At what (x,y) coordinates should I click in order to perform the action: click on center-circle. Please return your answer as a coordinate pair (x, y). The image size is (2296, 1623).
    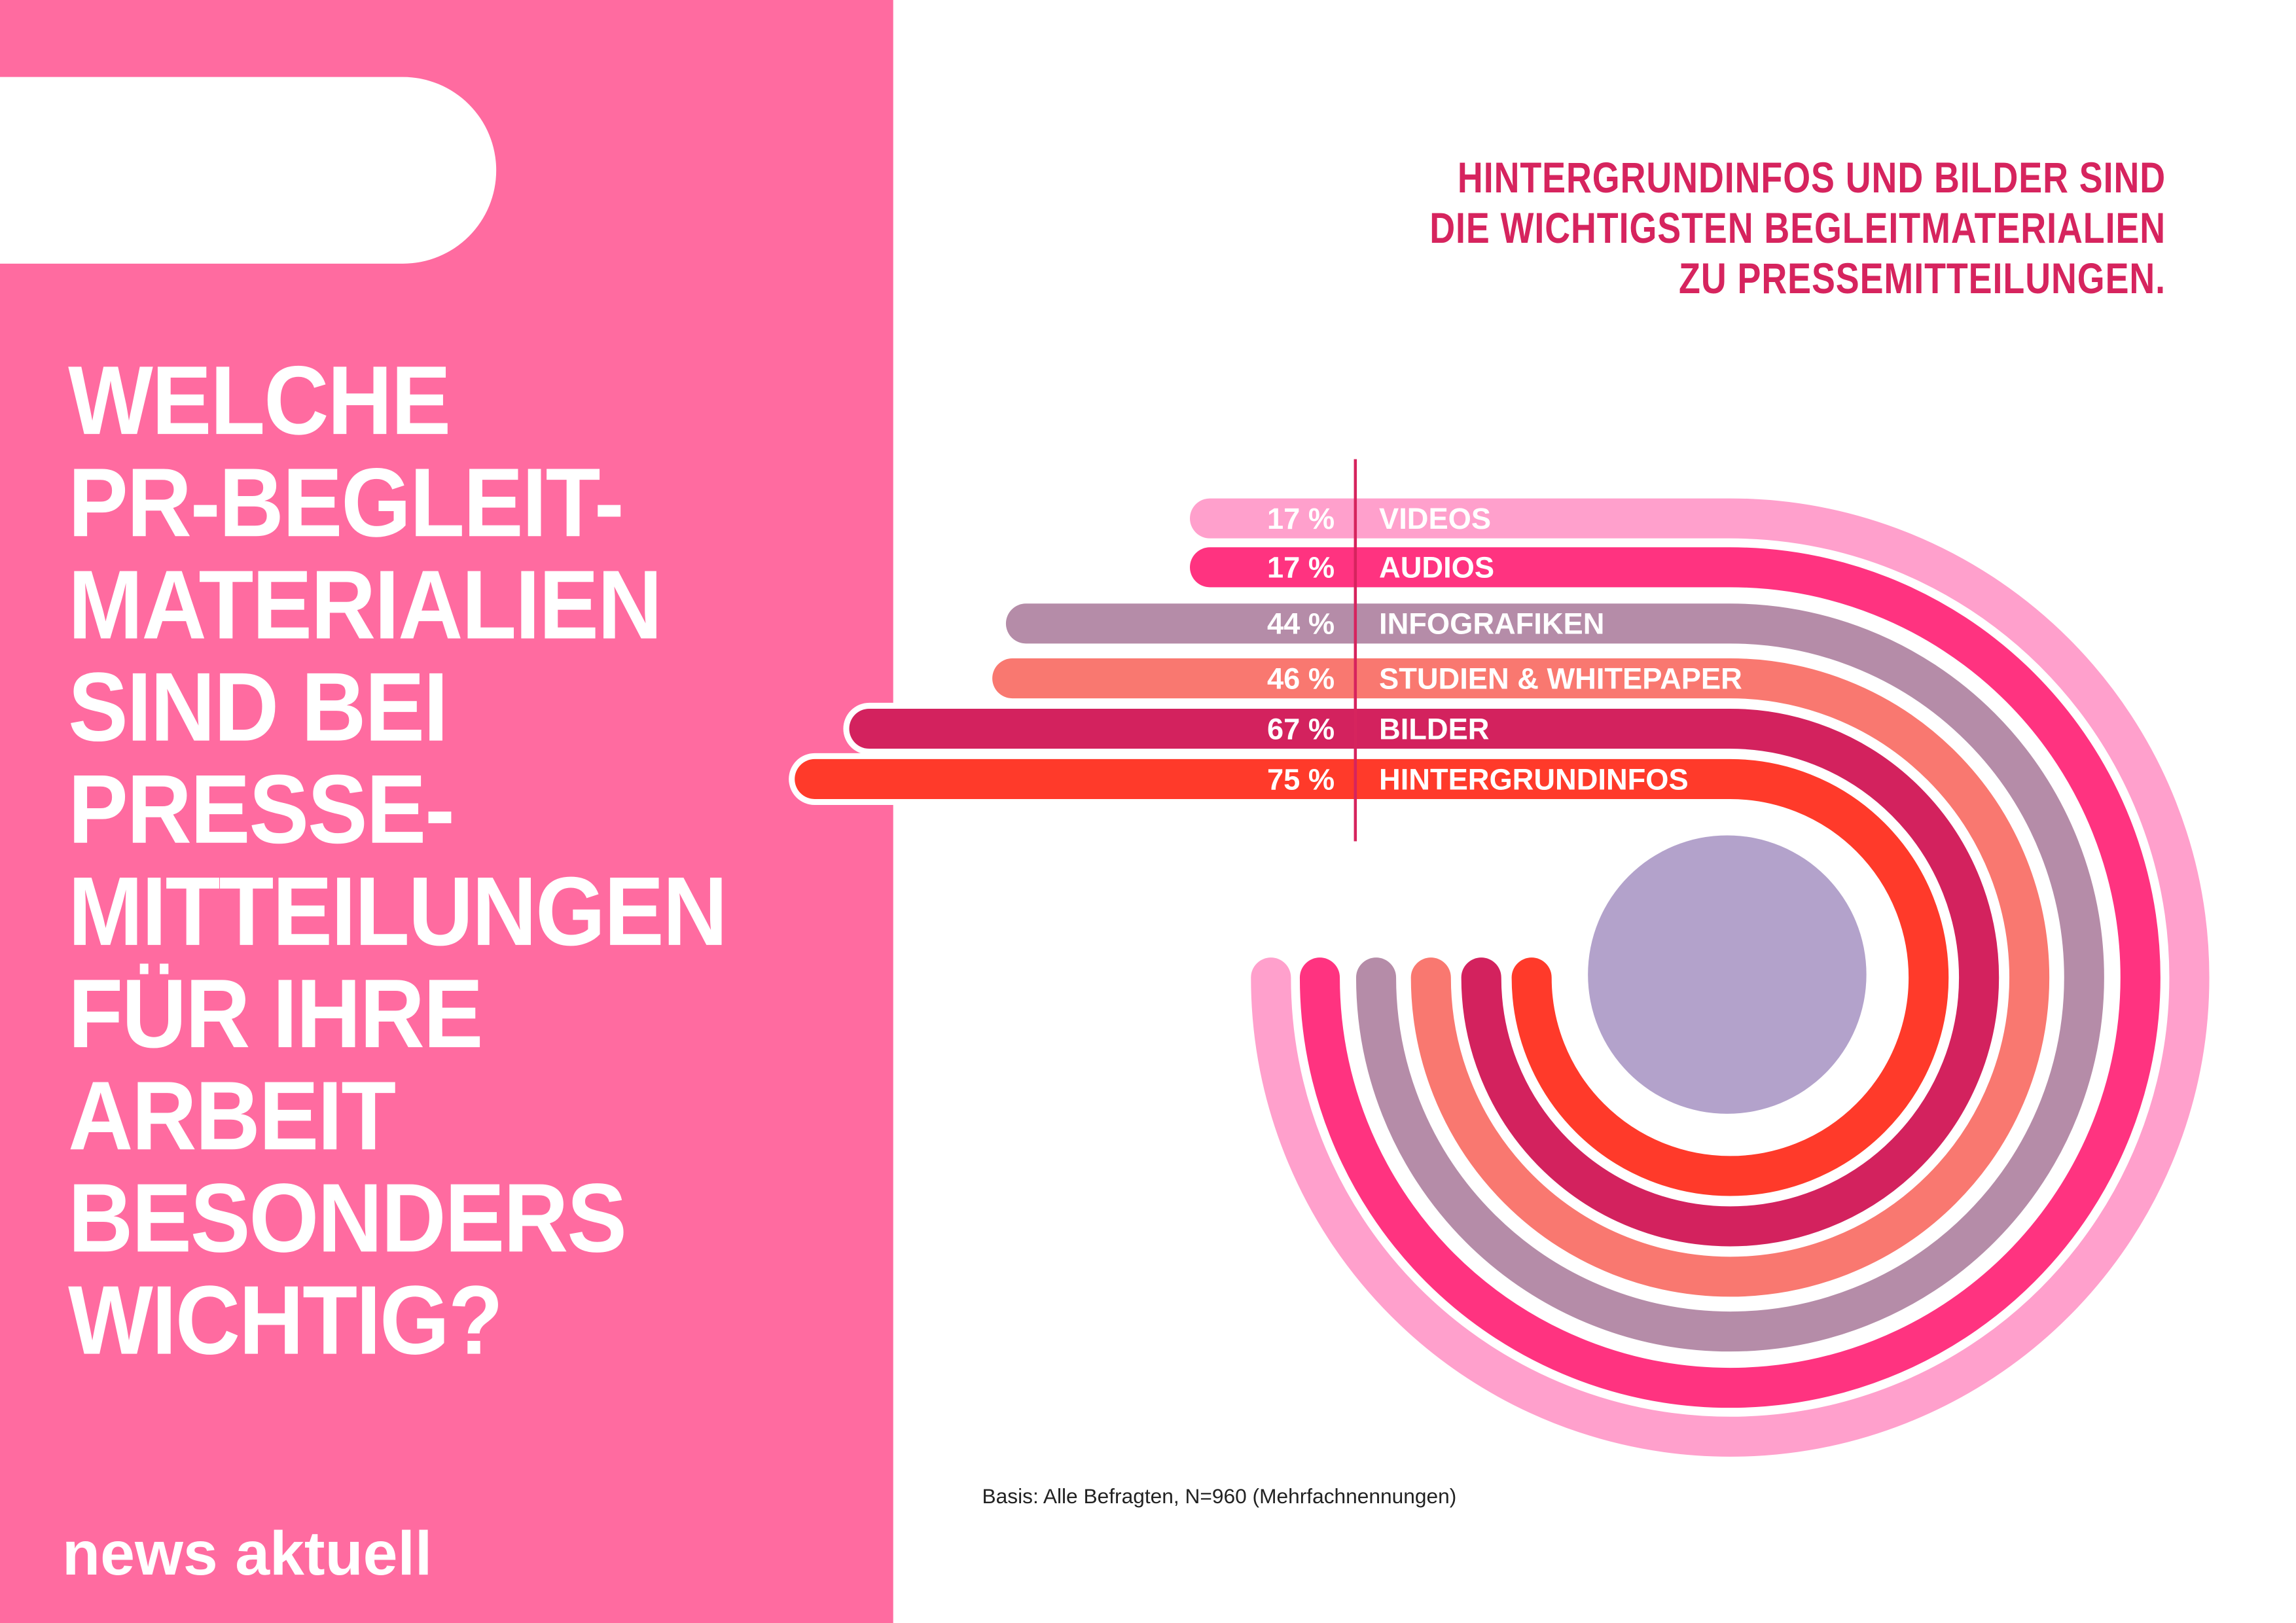
    Looking at the image, I should click on (1727, 974).